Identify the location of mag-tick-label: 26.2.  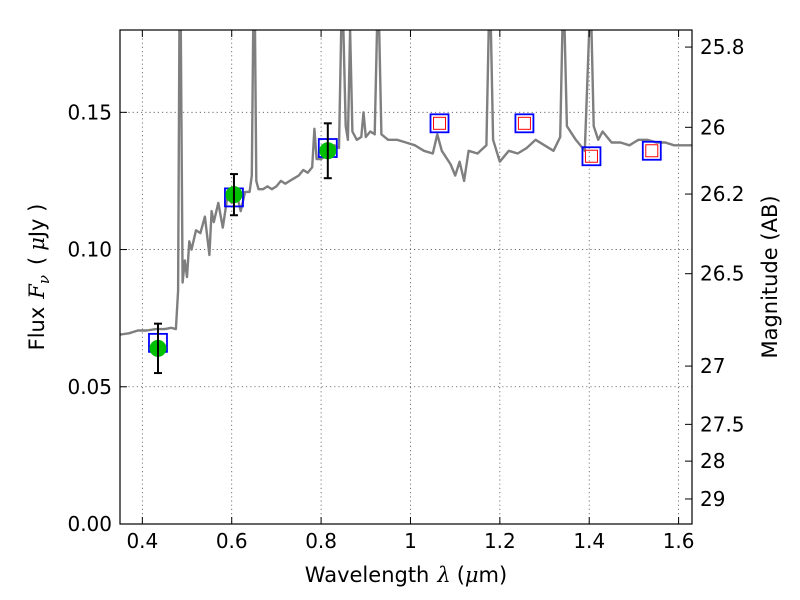
(722, 194).